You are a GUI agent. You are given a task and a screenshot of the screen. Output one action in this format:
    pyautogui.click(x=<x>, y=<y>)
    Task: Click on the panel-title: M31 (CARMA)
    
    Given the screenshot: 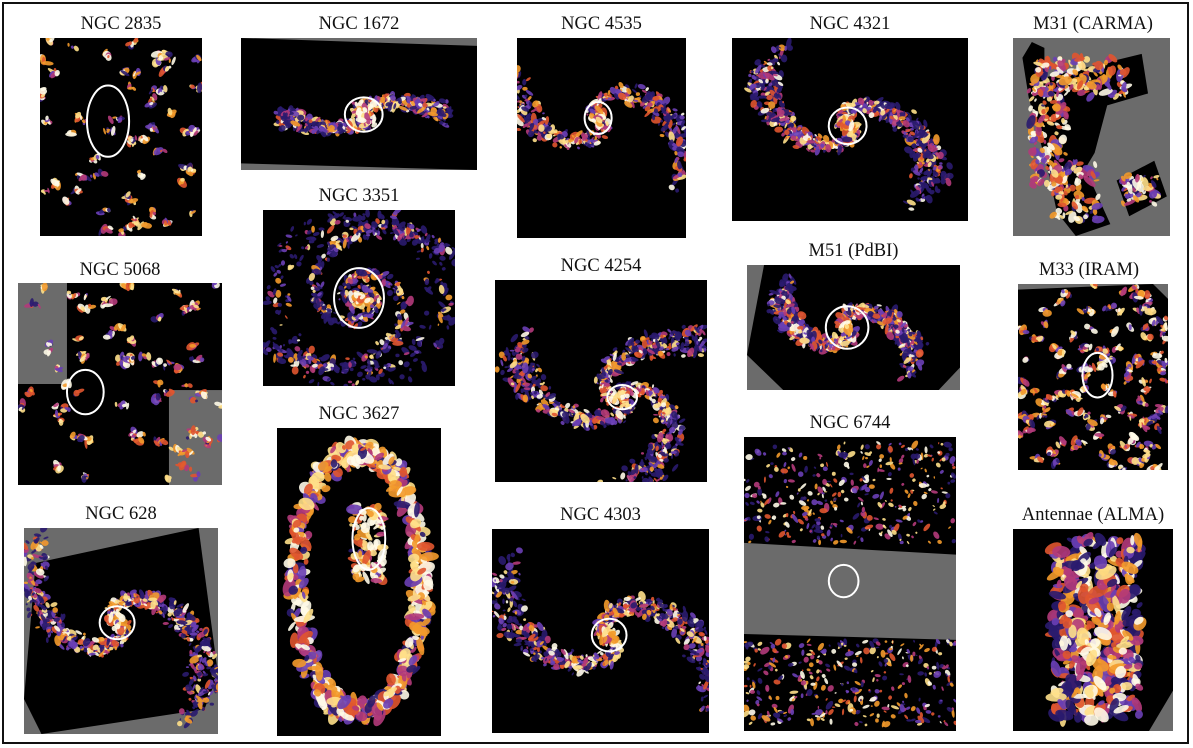 What is the action you would take?
    pyautogui.click(x=1093, y=24)
    